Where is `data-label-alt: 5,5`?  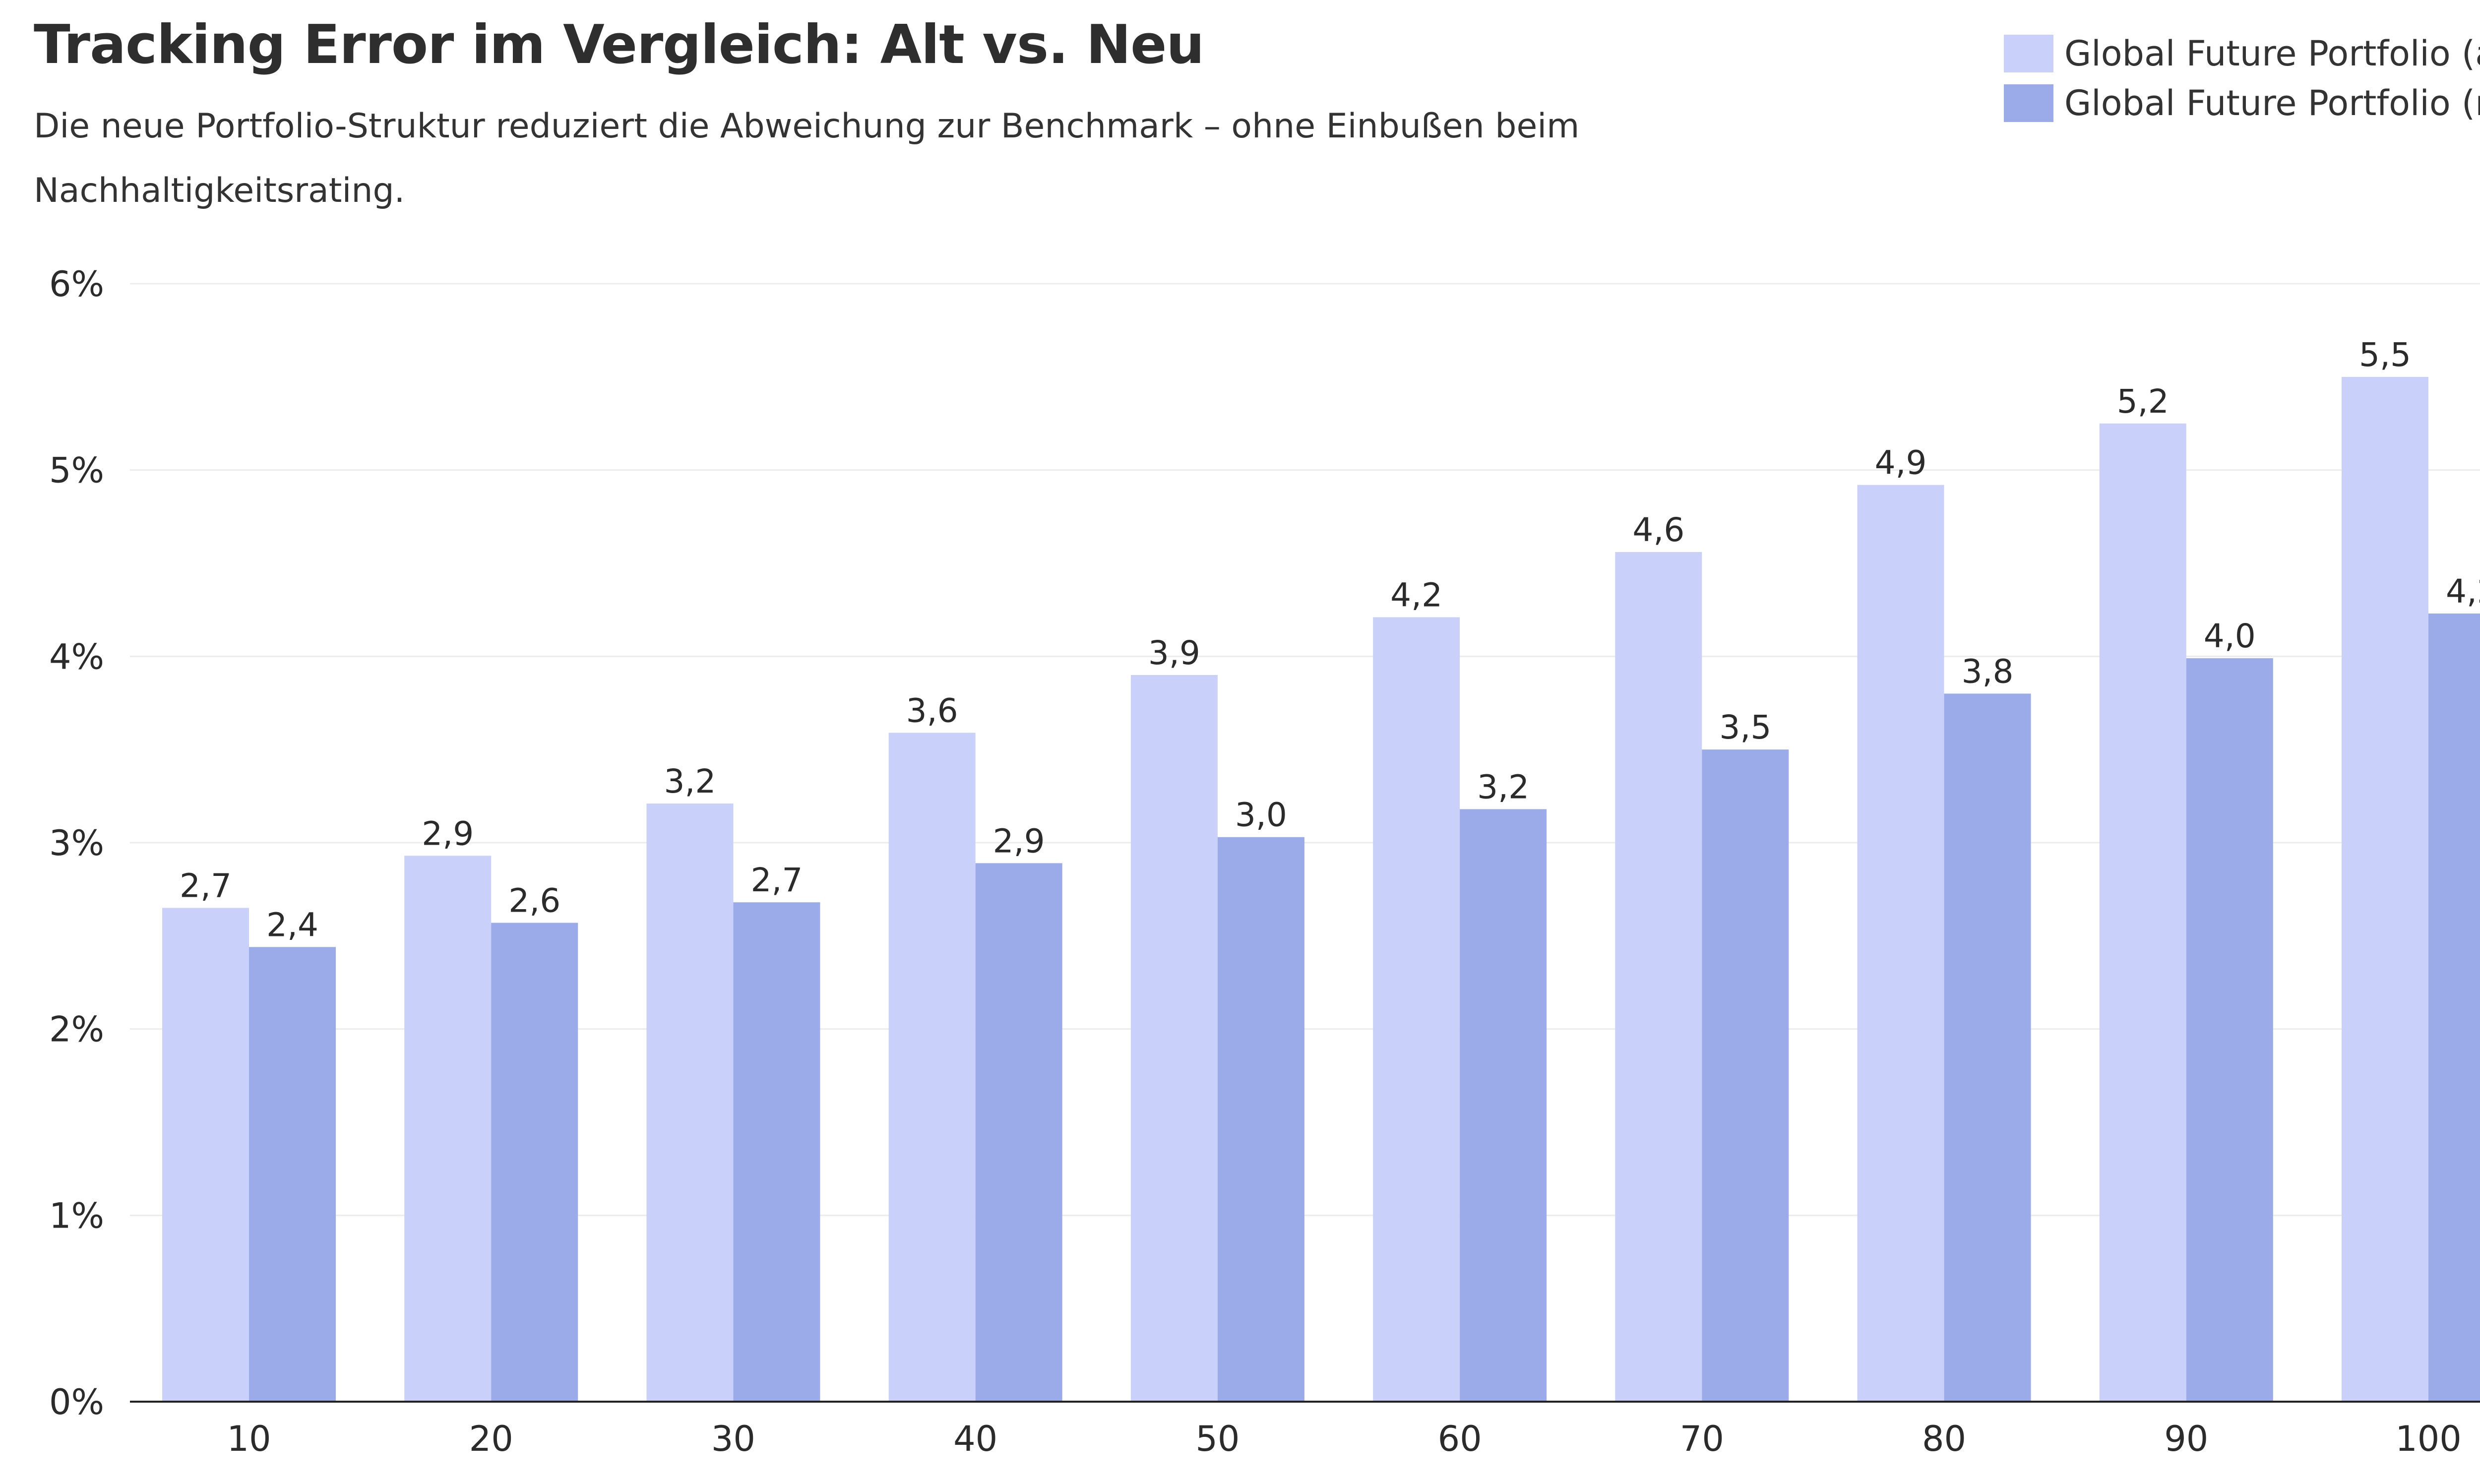
data-label-alt: 5,5 is located at coordinates (2385, 355).